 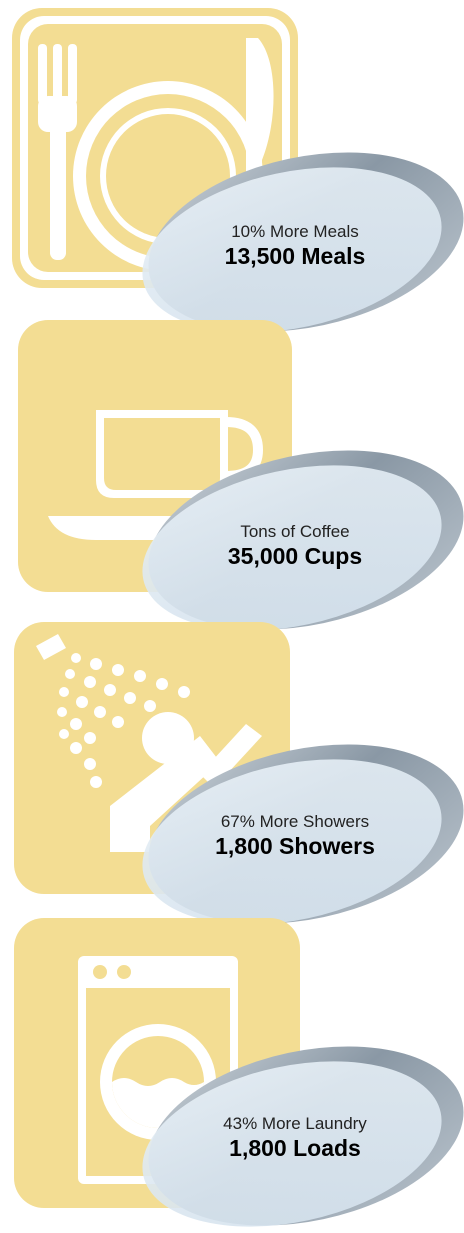 I want to click on stat-label: Tons of Coffee 35,000 Cups, so click(x=295, y=546).